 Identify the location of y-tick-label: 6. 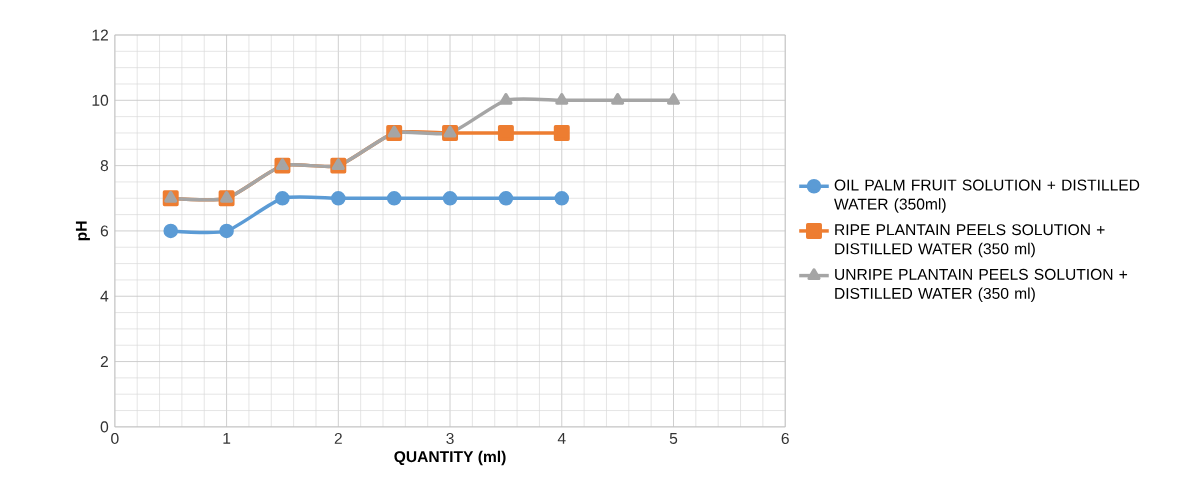
(104, 231).